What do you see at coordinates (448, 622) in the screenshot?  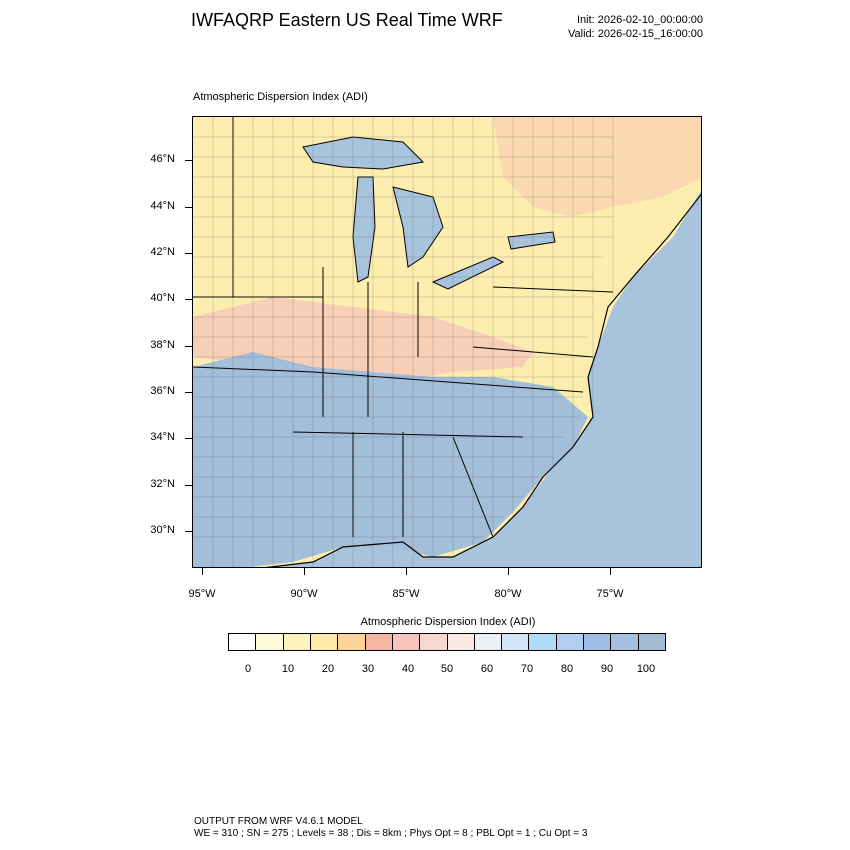 I see `colorbar-title: Atmospheric Dispersion Index (ADI)` at bounding box center [448, 622].